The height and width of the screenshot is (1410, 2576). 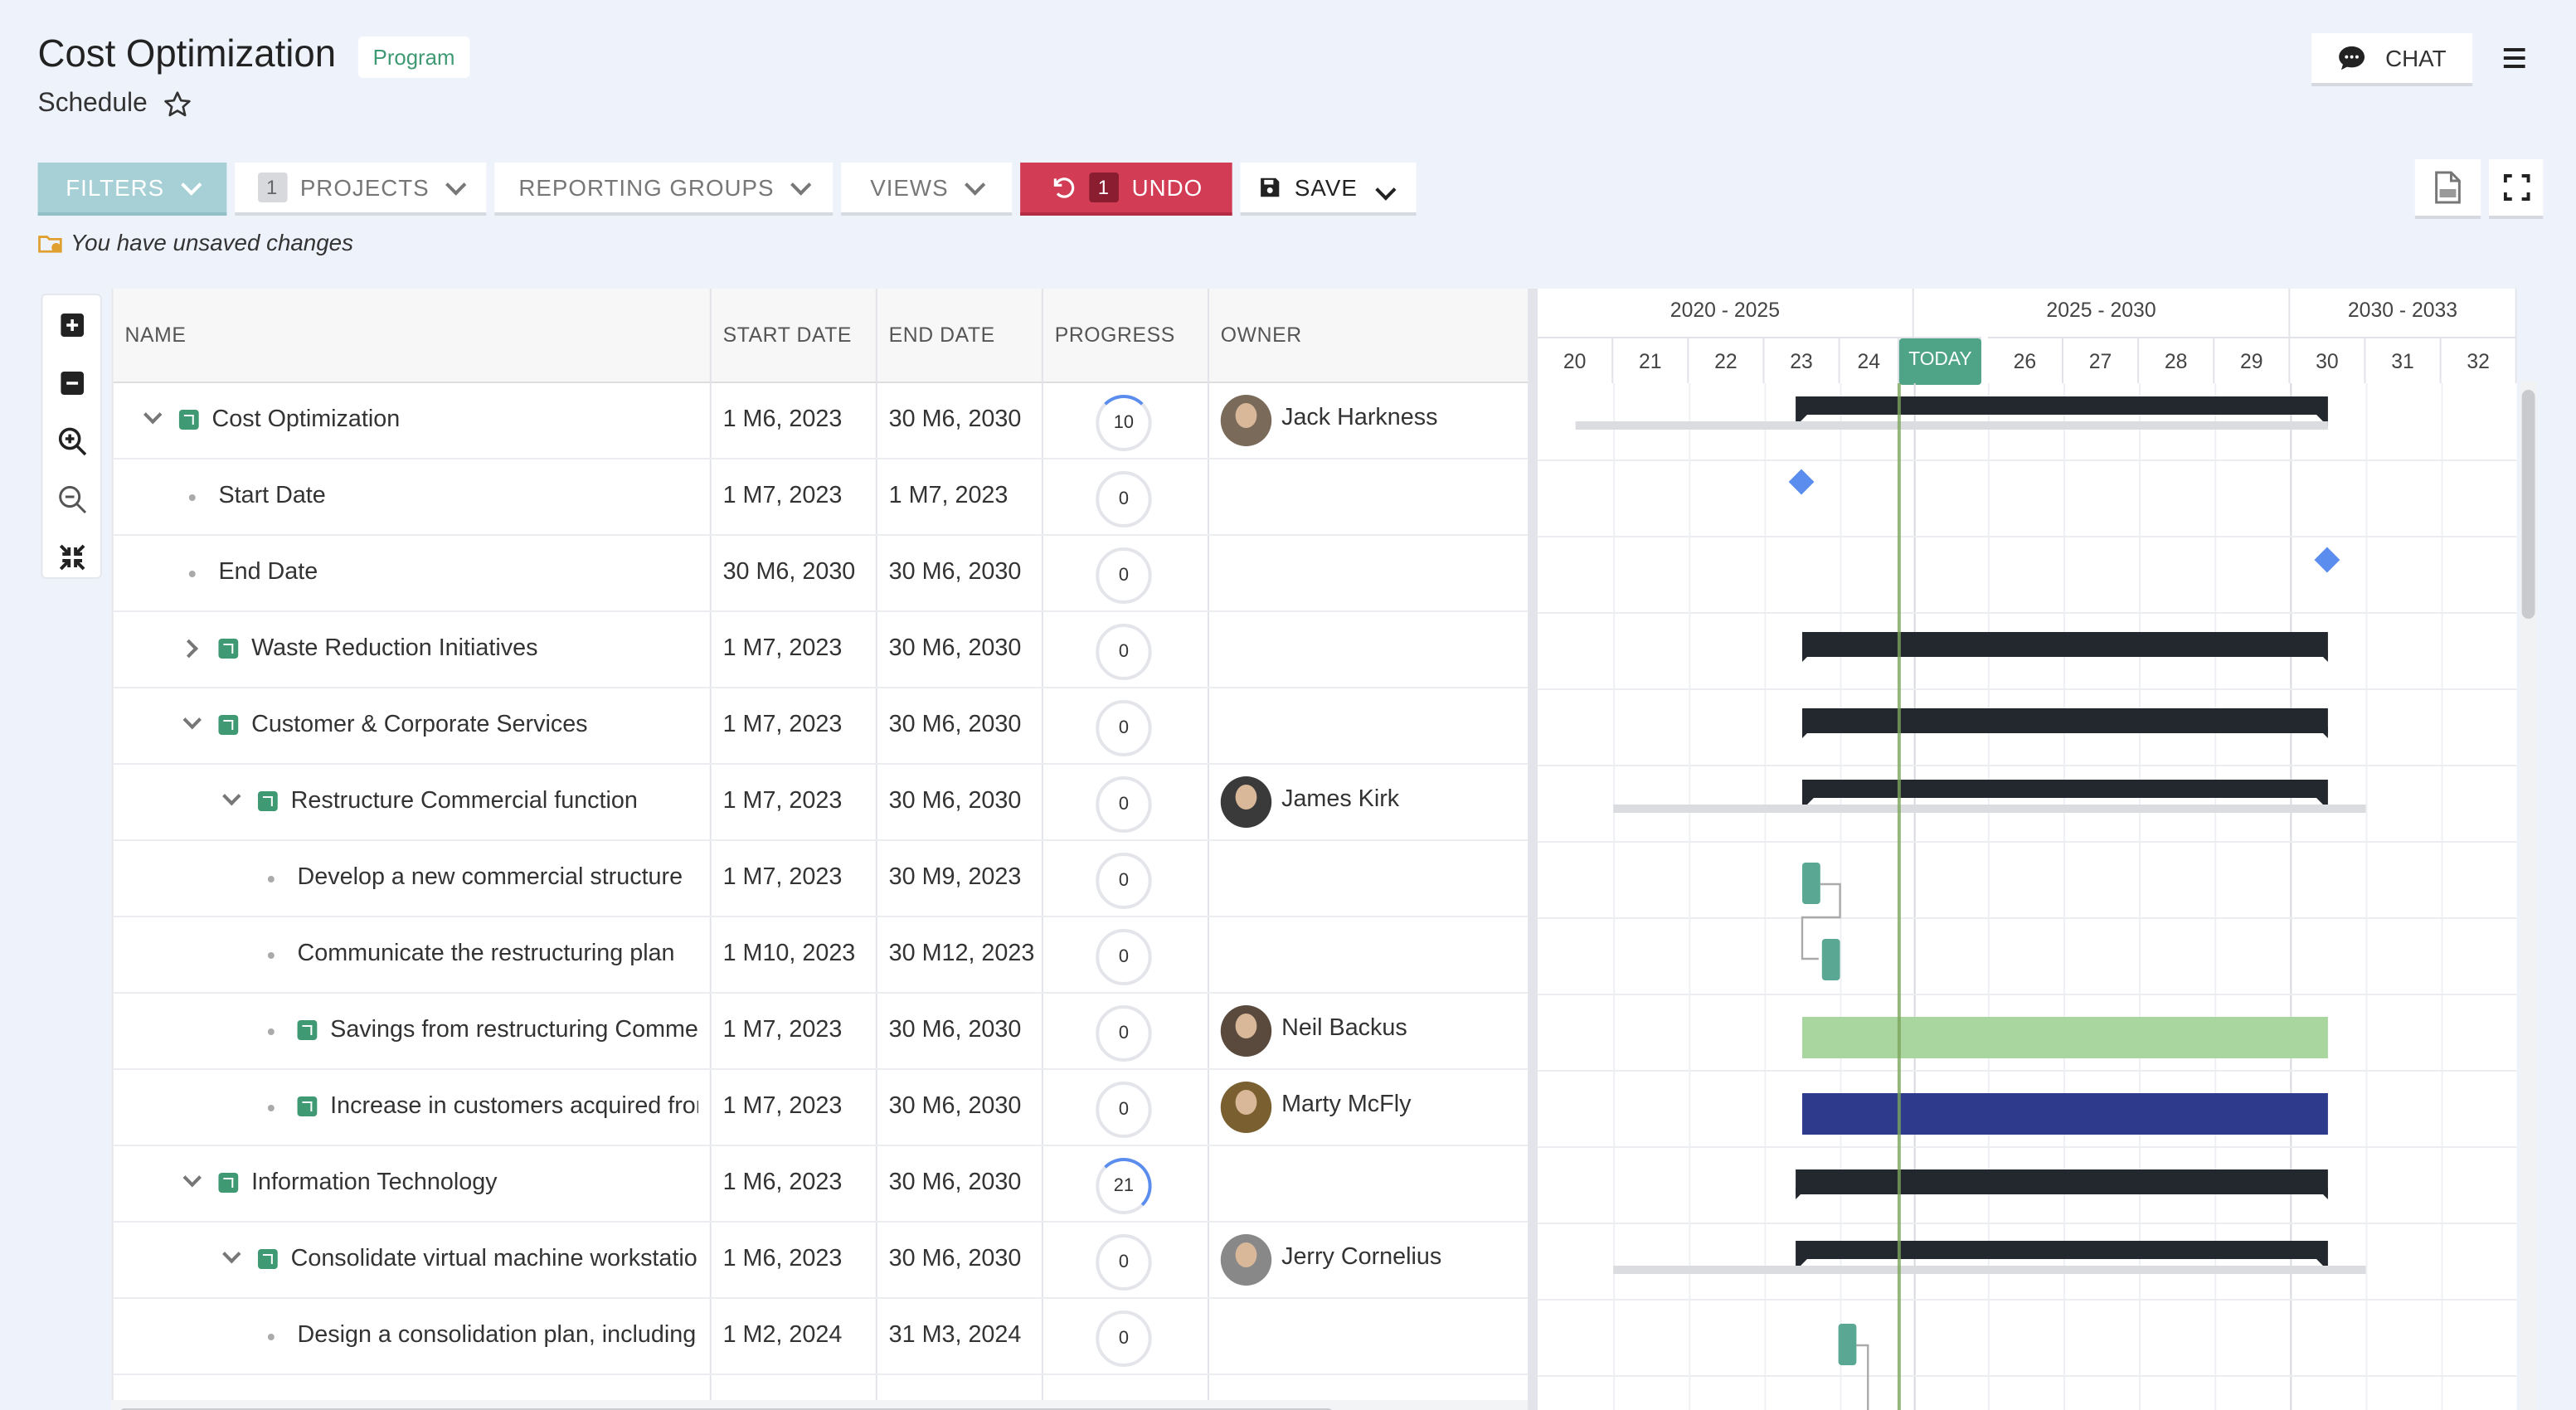 What do you see at coordinates (271, 1337) in the screenshot?
I see `task-bullet` at bounding box center [271, 1337].